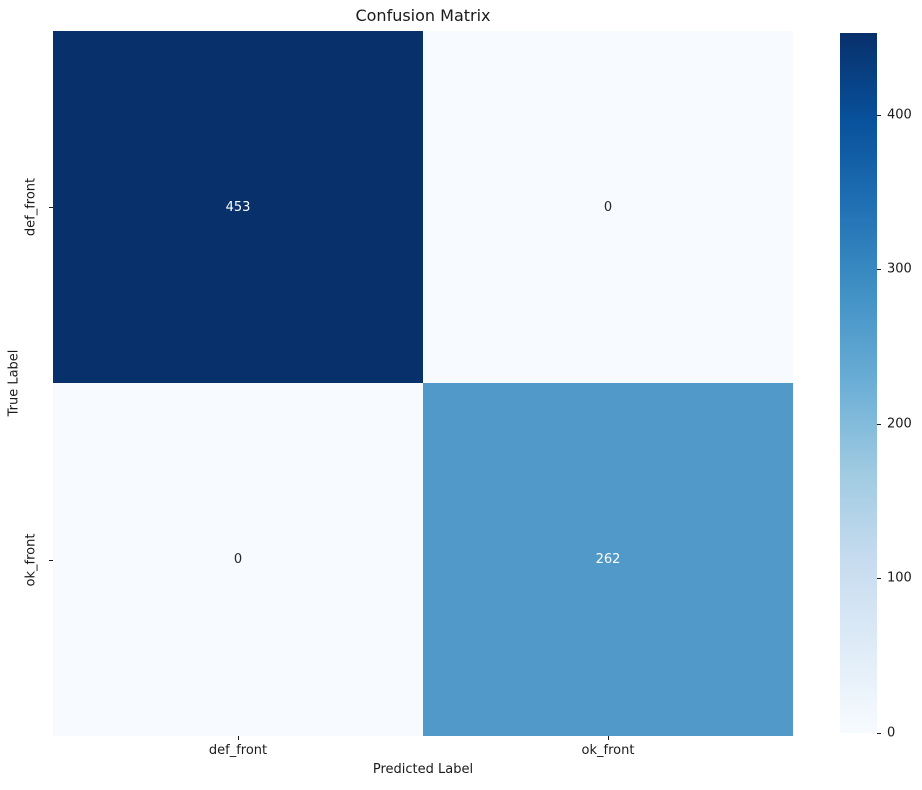  I want to click on y-tick-label: ok_front, so click(31, 559).